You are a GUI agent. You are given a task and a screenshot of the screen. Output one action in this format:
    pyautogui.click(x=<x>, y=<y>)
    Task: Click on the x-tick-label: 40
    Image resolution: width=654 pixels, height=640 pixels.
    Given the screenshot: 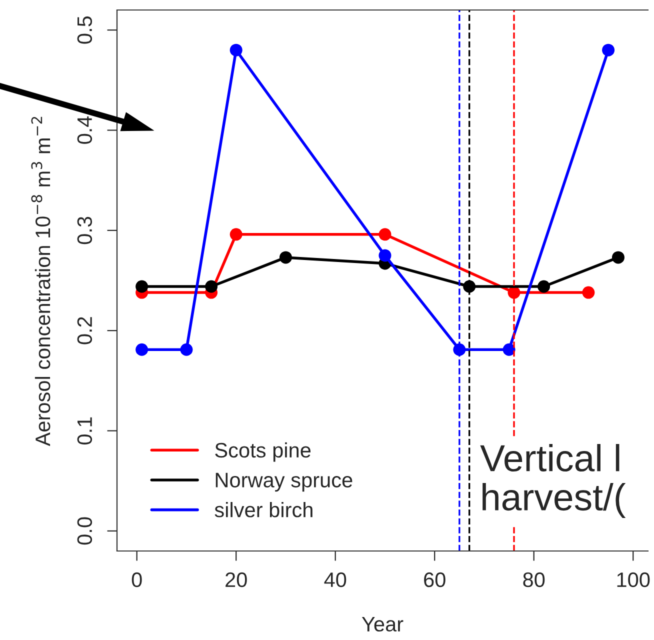 What is the action you would take?
    pyautogui.click(x=335, y=580)
    